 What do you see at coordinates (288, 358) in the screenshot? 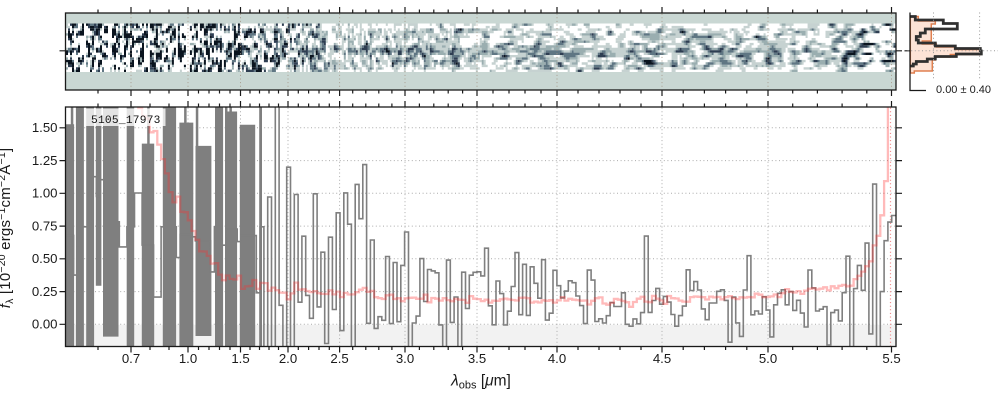
I see `svg-text: 2.0` at bounding box center [288, 358].